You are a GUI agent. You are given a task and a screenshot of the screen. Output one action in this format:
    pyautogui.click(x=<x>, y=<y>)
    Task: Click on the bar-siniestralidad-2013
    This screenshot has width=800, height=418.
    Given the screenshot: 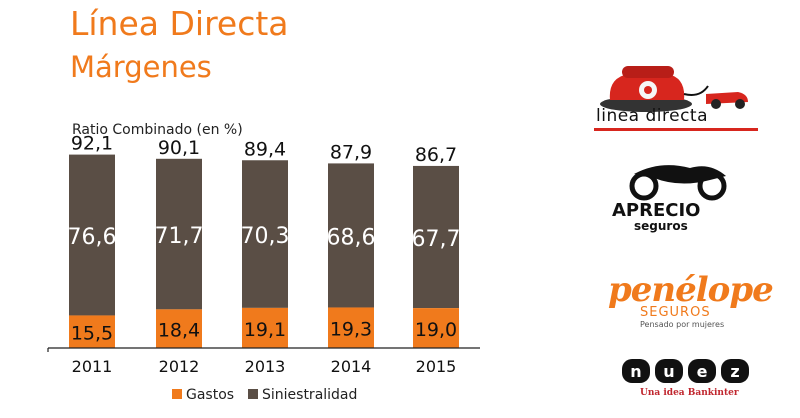 What is the action you would take?
    pyautogui.click(x=265, y=234)
    